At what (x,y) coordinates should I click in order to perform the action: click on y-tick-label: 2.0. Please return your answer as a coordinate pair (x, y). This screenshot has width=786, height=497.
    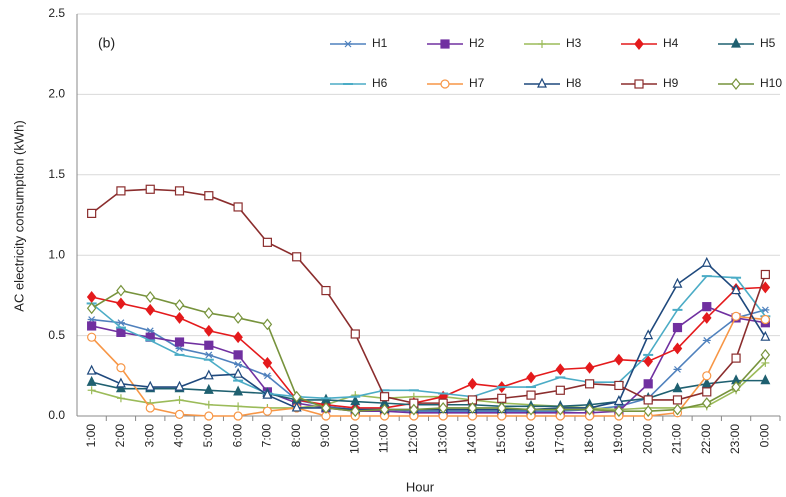
    Looking at the image, I should click on (56, 94).